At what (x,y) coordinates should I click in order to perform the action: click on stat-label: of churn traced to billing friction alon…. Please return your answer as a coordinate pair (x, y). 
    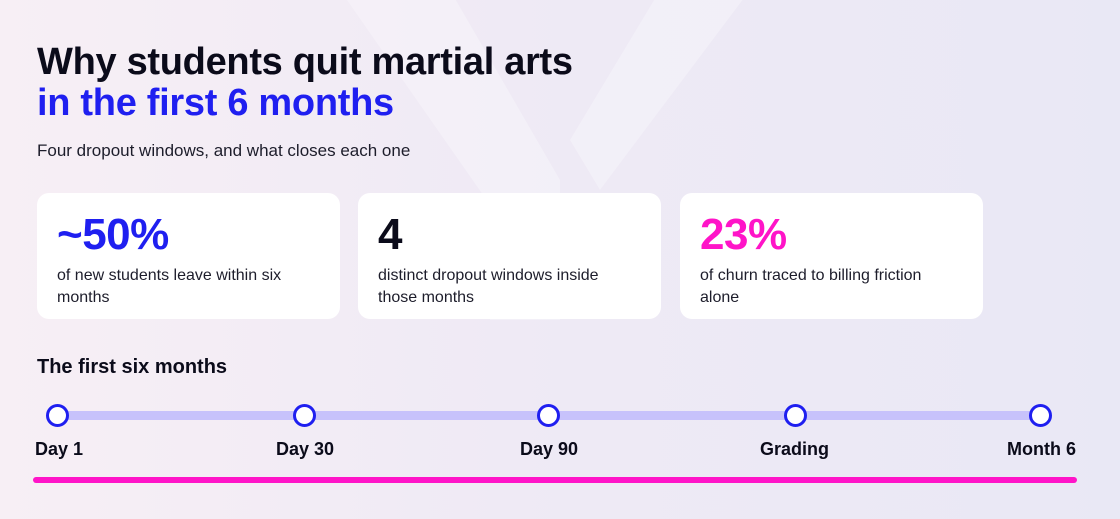
    Looking at the image, I should click on (811, 286).